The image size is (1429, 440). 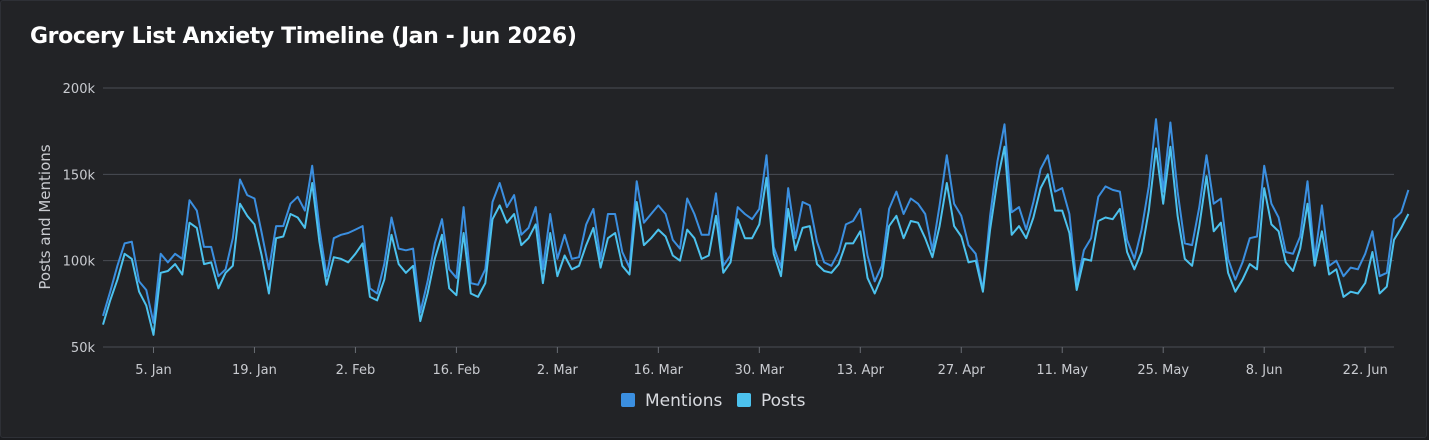 What do you see at coordinates (760, 370) in the screenshot?
I see `x-tick-label: 30. Mar` at bounding box center [760, 370].